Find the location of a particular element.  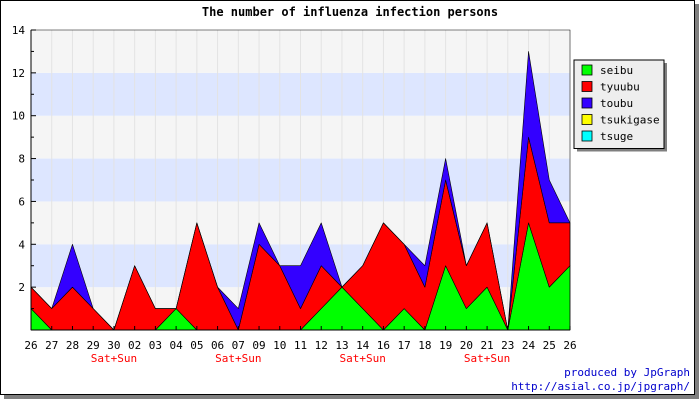

x-tick-label: 25 is located at coordinates (549, 345).